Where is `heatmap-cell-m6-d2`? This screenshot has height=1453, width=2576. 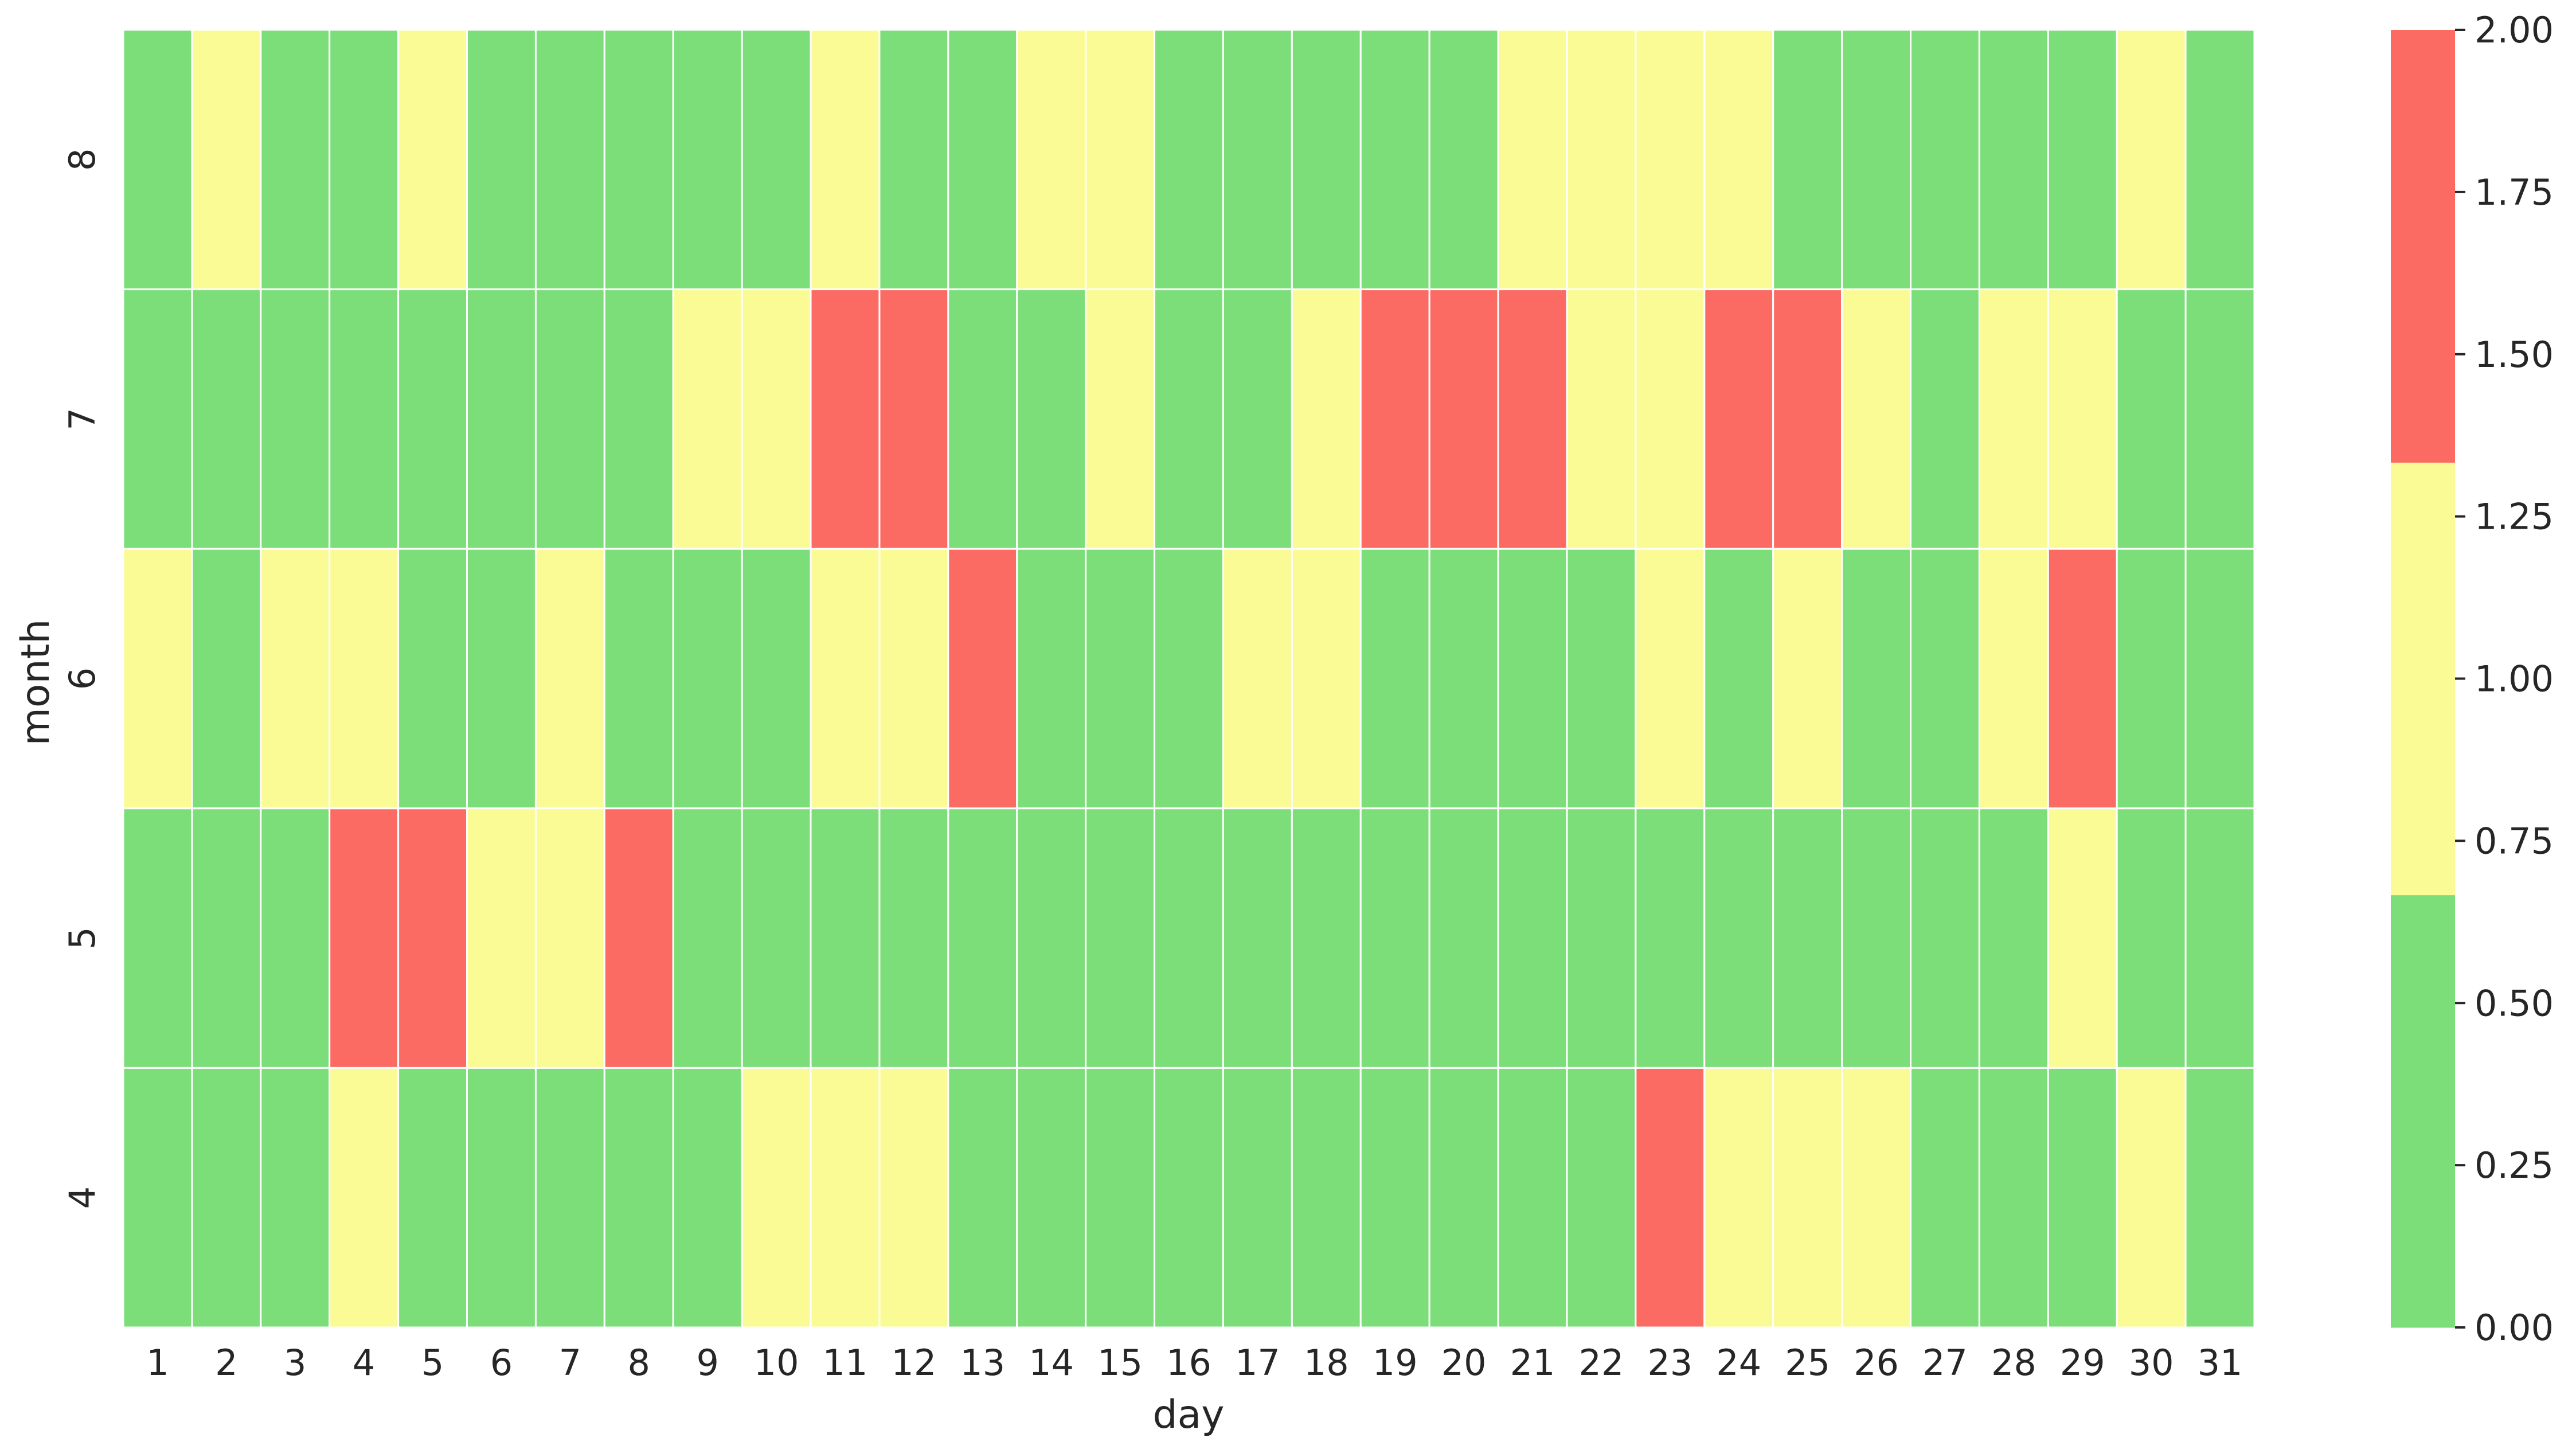 heatmap-cell-m6-d2 is located at coordinates (226, 679).